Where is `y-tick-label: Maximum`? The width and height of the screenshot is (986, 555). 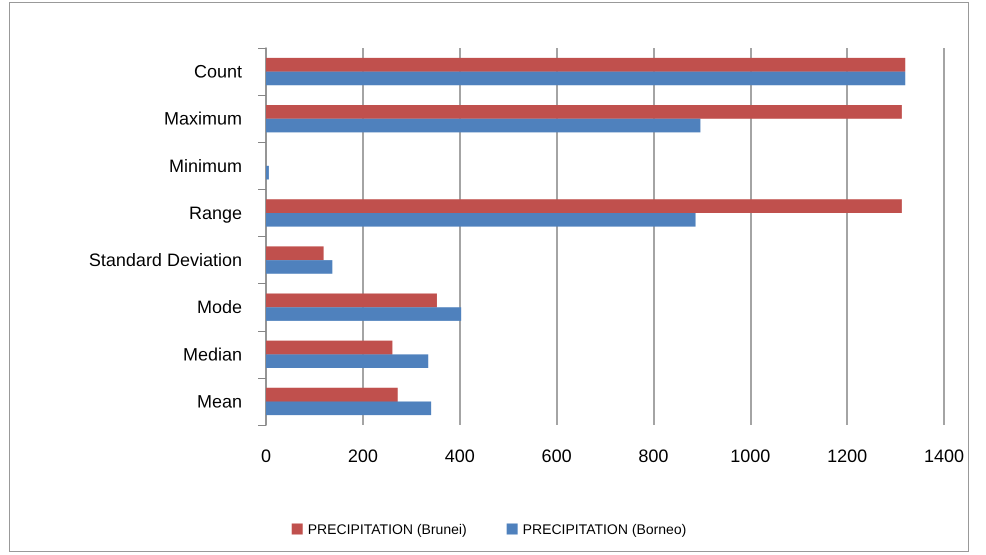
y-tick-label: Maximum is located at coordinates (203, 118).